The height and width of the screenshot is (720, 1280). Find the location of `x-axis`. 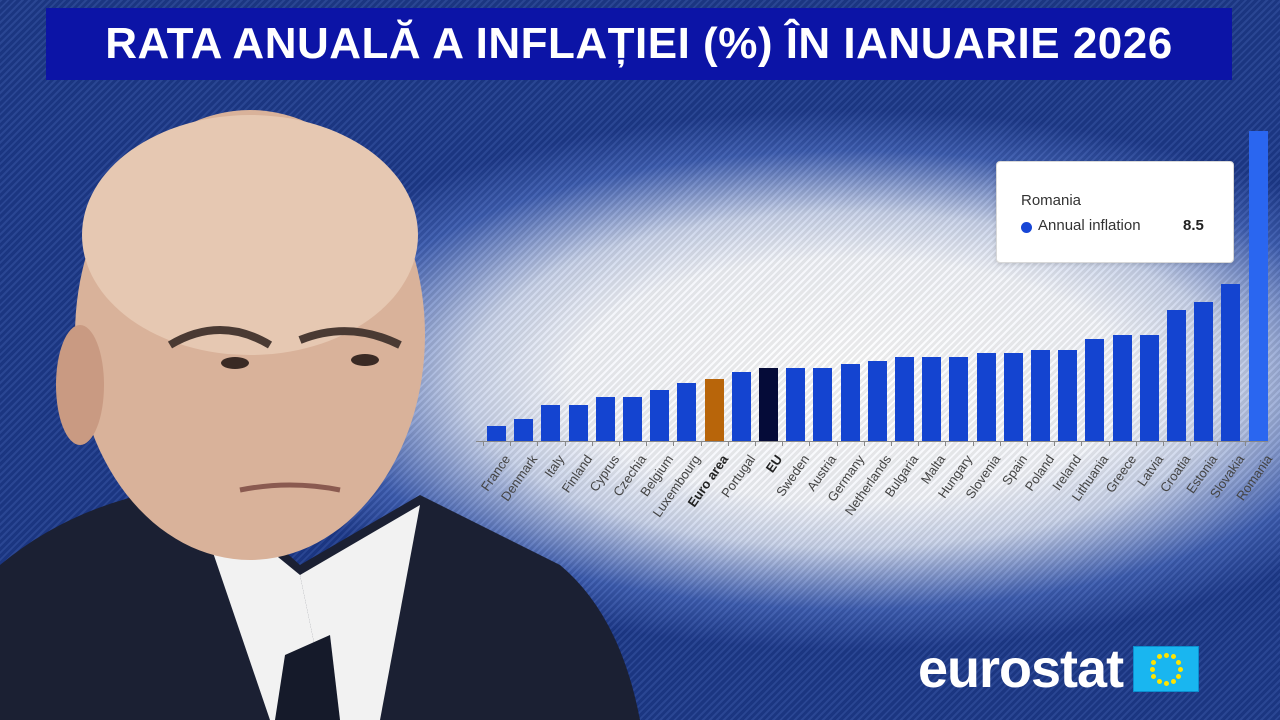

x-axis is located at coordinates (872, 441).